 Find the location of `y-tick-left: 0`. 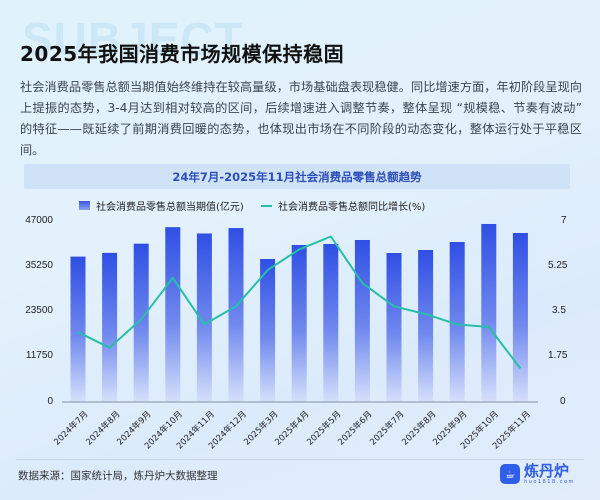

y-tick-left: 0 is located at coordinates (50, 401).